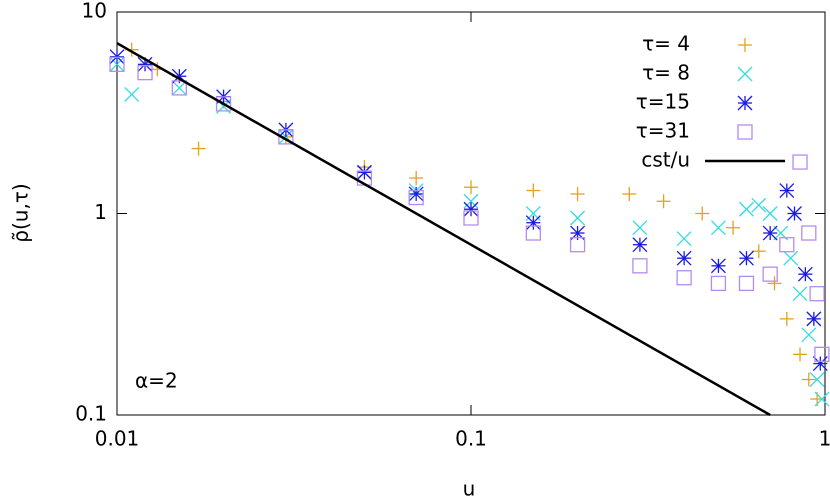  What do you see at coordinates (469, 489) in the screenshot?
I see `x-axis-label: u` at bounding box center [469, 489].